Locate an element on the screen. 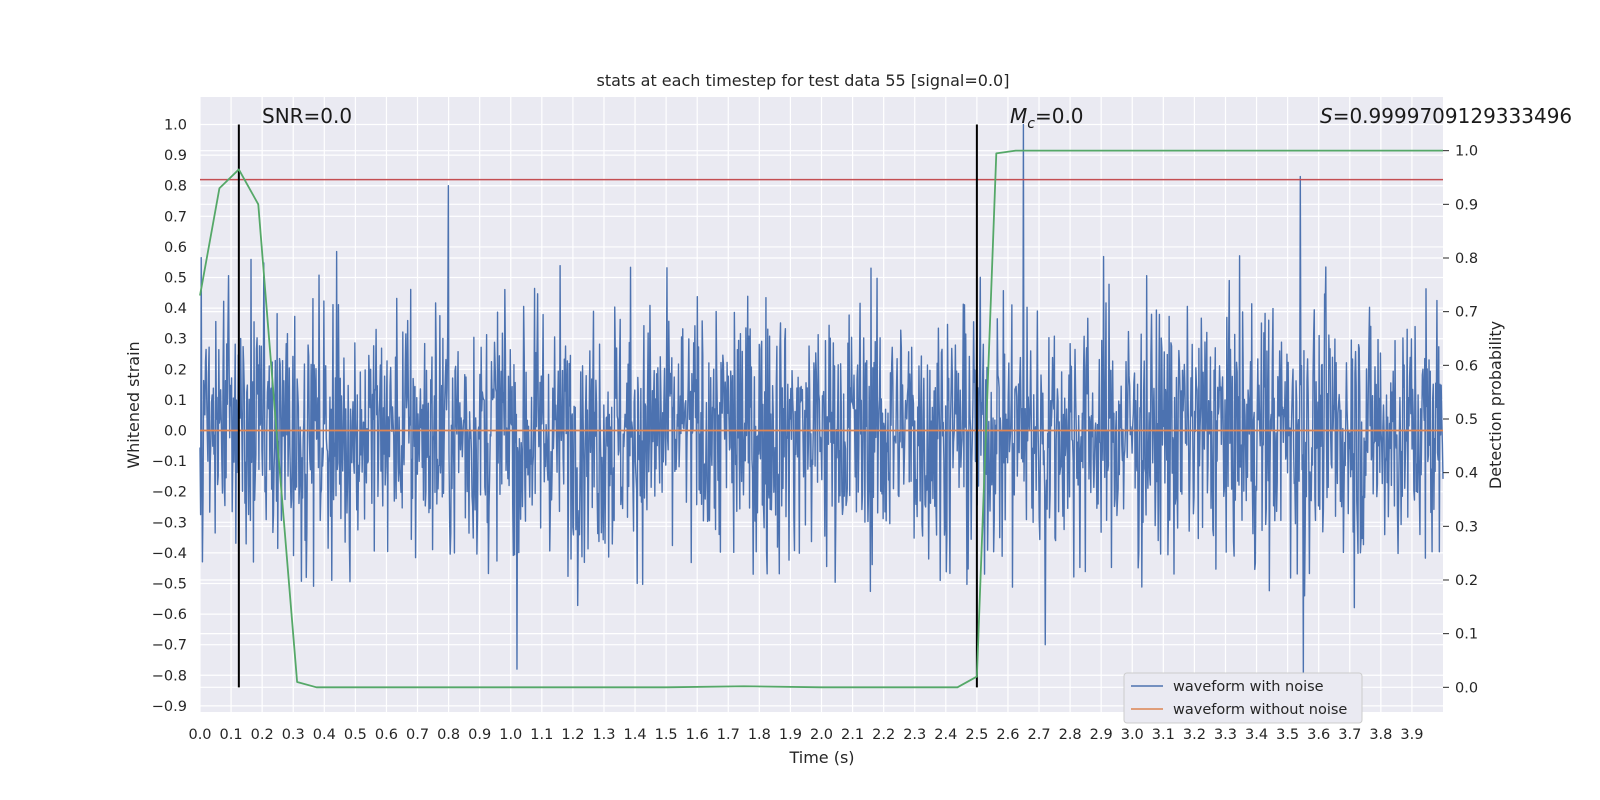 The width and height of the screenshot is (1600, 800). y-tick-label: 0.9 is located at coordinates (175, 156).